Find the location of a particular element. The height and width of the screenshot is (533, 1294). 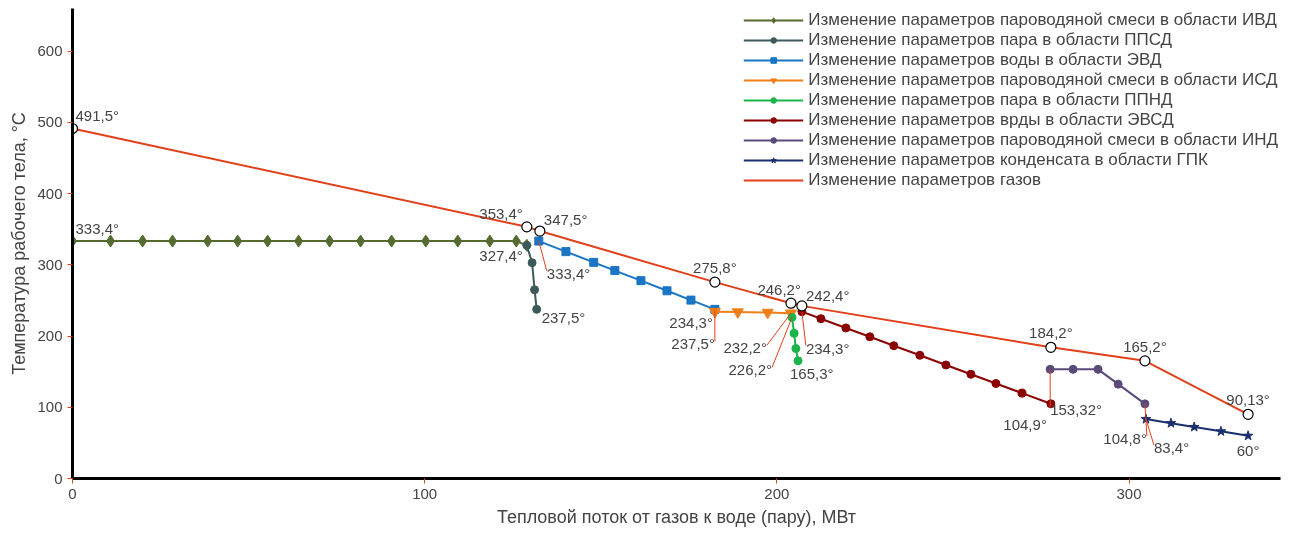

legend-label: Изменение параметров воды в области ЭВД is located at coordinates (985, 60).